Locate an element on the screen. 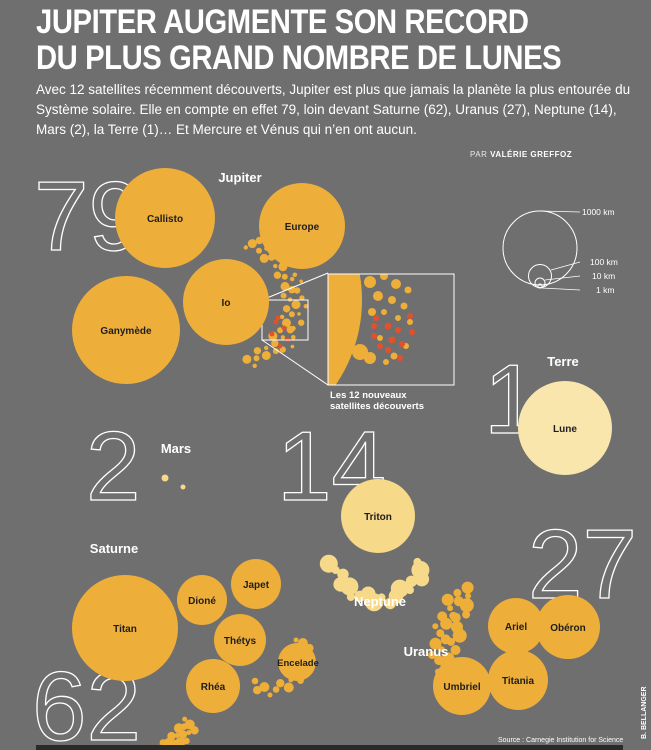  dione-circle is located at coordinates (202, 600).